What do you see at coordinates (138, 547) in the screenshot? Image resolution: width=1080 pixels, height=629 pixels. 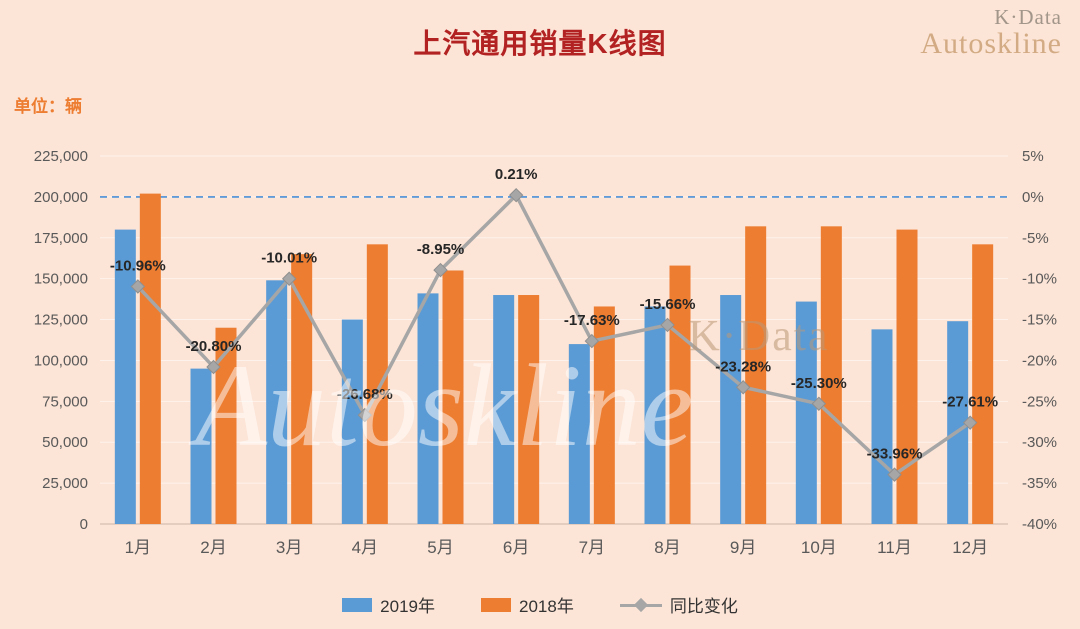 I see `svg-text: 1月` at bounding box center [138, 547].